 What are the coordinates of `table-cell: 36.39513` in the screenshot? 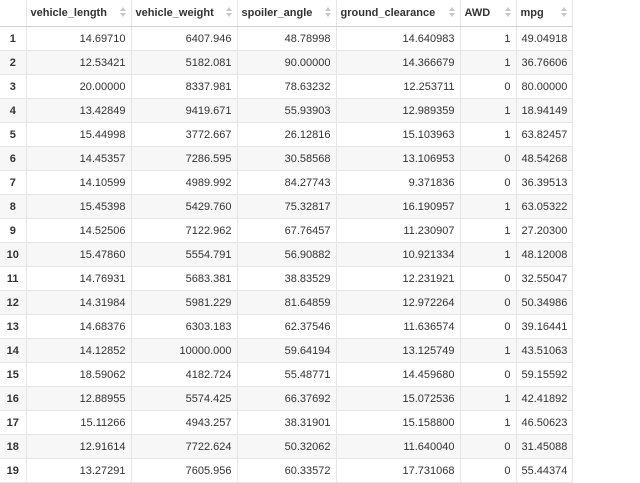 It's located at (545, 182).